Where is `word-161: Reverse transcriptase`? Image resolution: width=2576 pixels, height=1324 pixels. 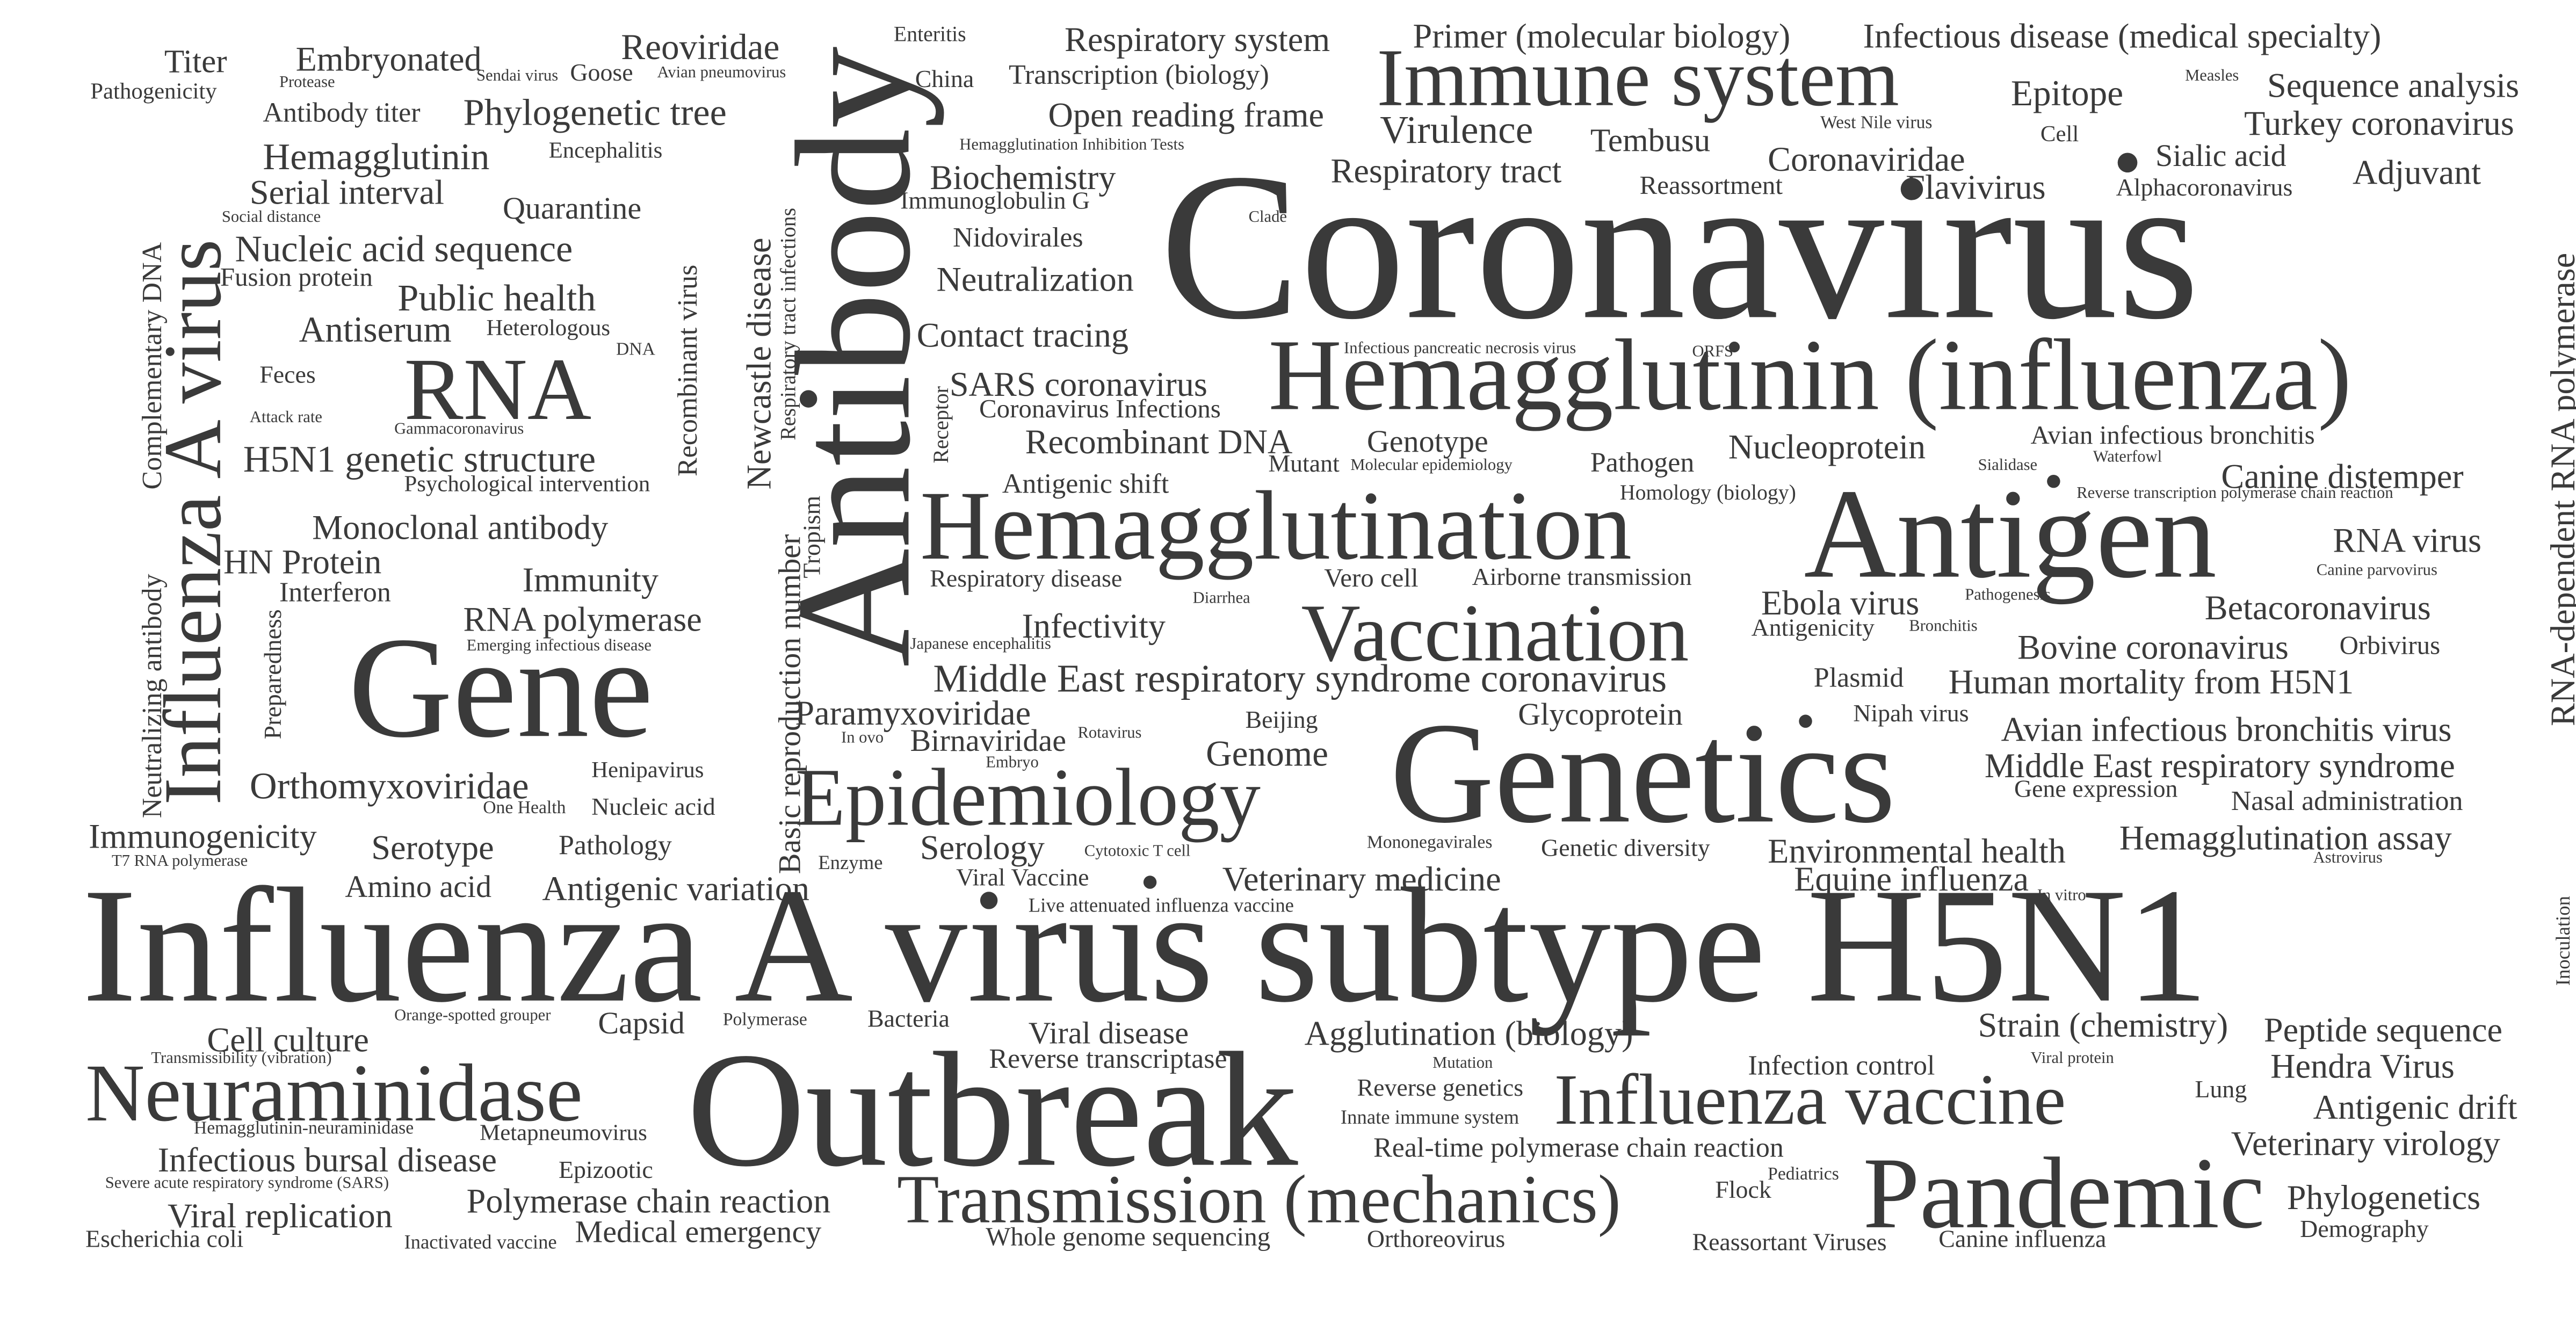 word-161: Reverse transcriptase is located at coordinates (1108, 1059).